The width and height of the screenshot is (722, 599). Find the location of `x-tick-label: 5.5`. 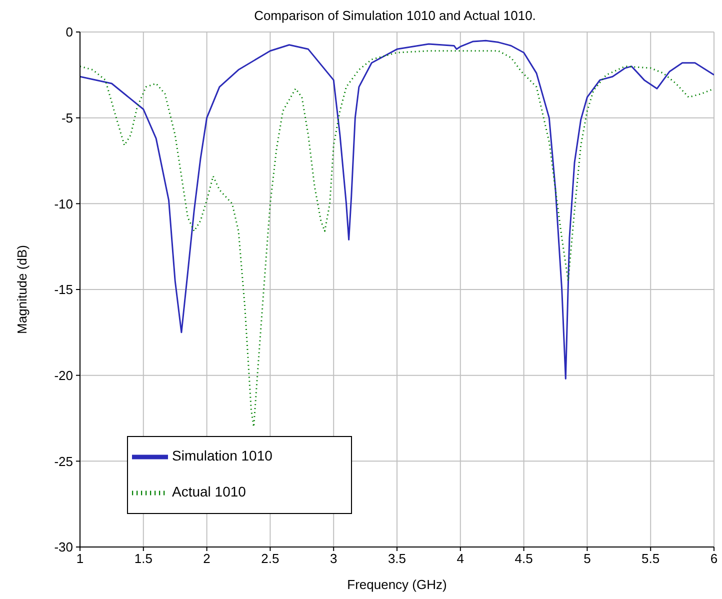

x-tick-label: 5.5 is located at coordinates (651, 558).